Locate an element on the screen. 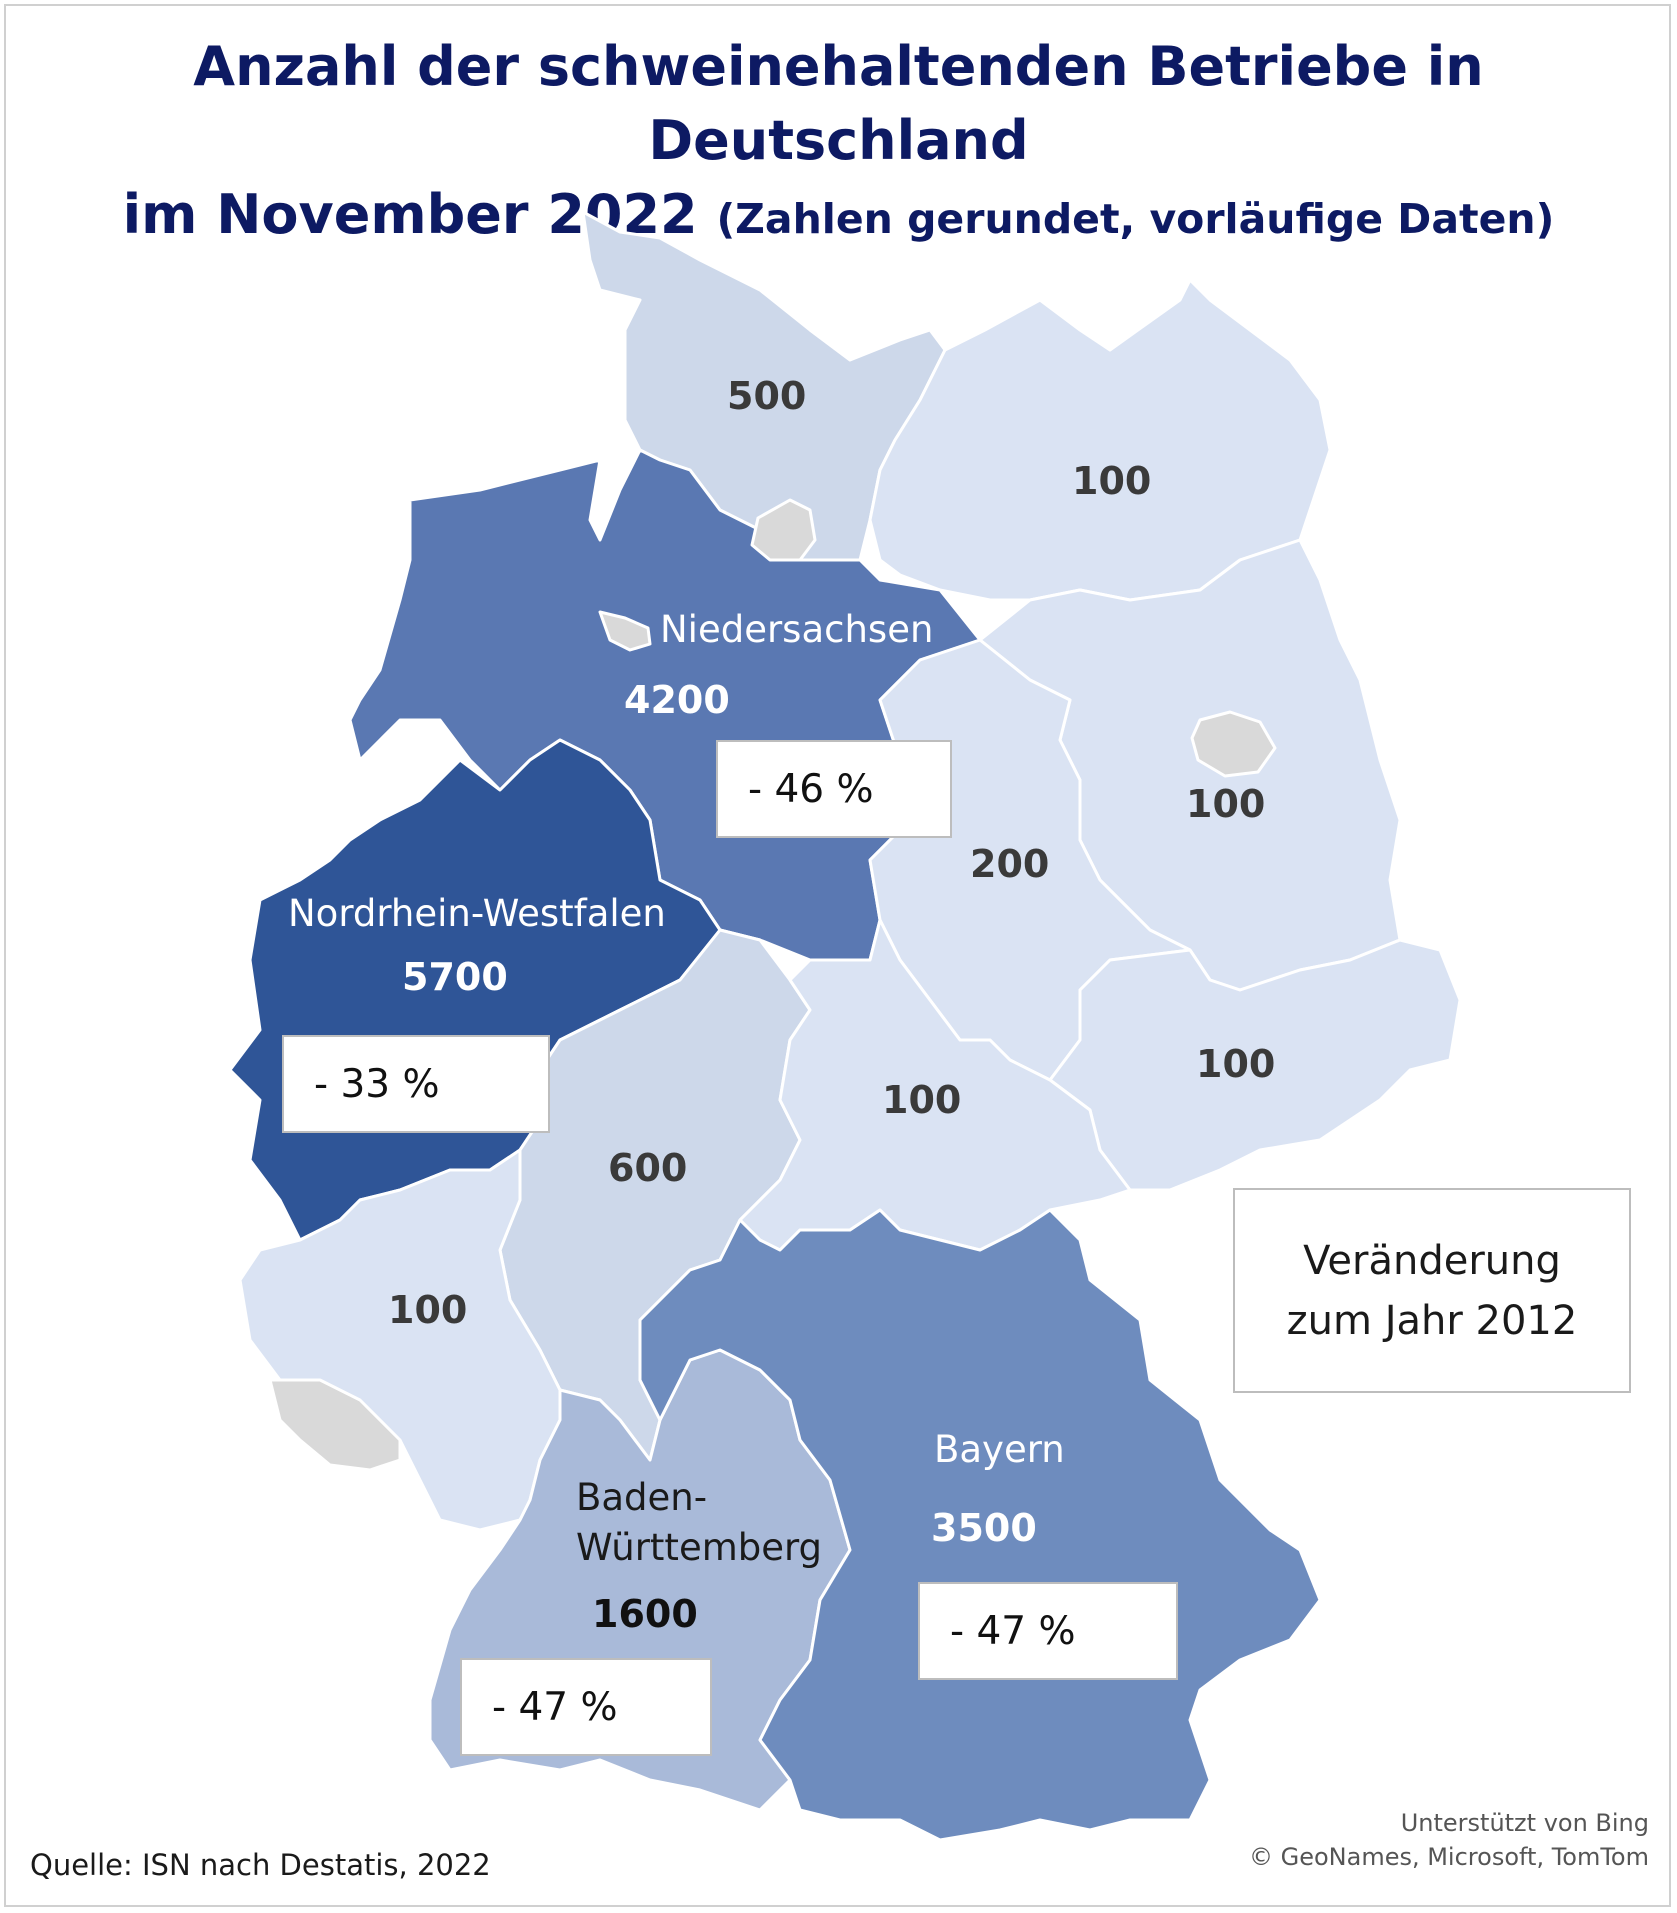  value-nordrhein-westfalen: 5700 is located at coordinates (455, 977).